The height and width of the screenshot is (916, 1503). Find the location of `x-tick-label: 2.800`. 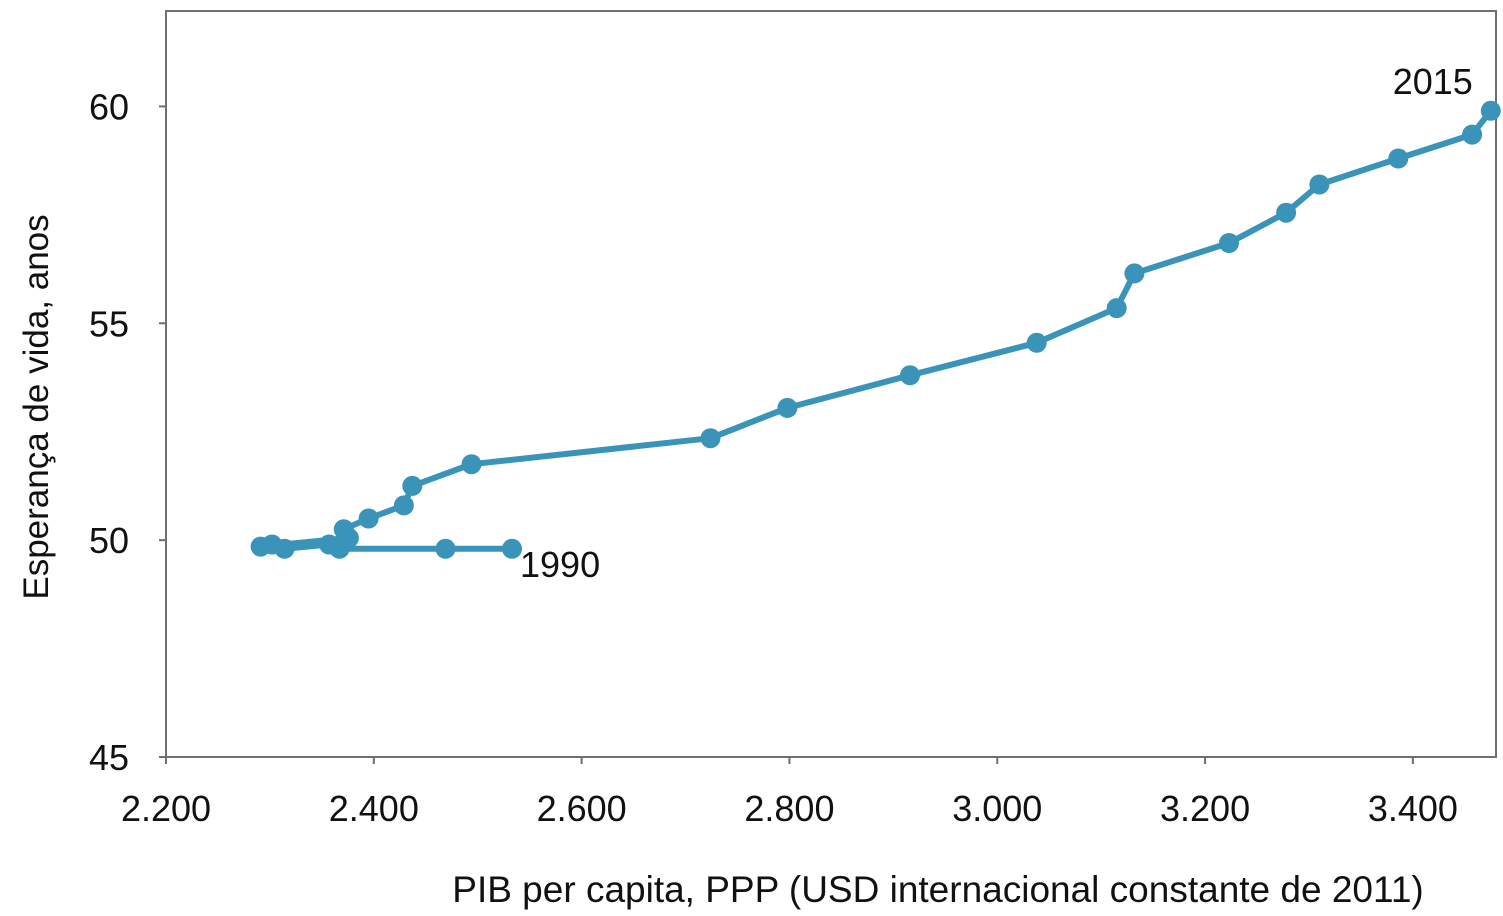

x-tick-label: 2.800 is located at coordinates (789, 808).